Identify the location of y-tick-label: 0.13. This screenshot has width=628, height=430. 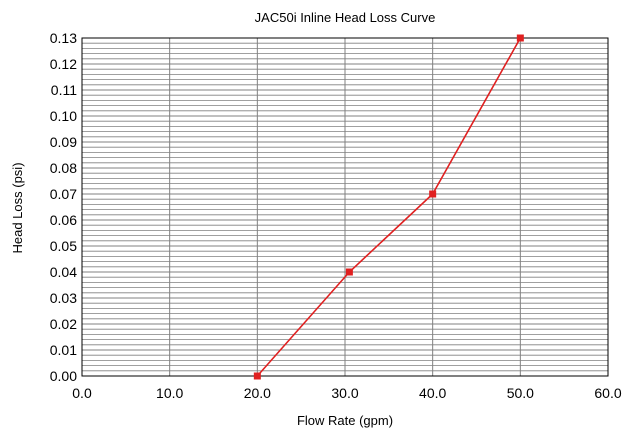
(63, 38).